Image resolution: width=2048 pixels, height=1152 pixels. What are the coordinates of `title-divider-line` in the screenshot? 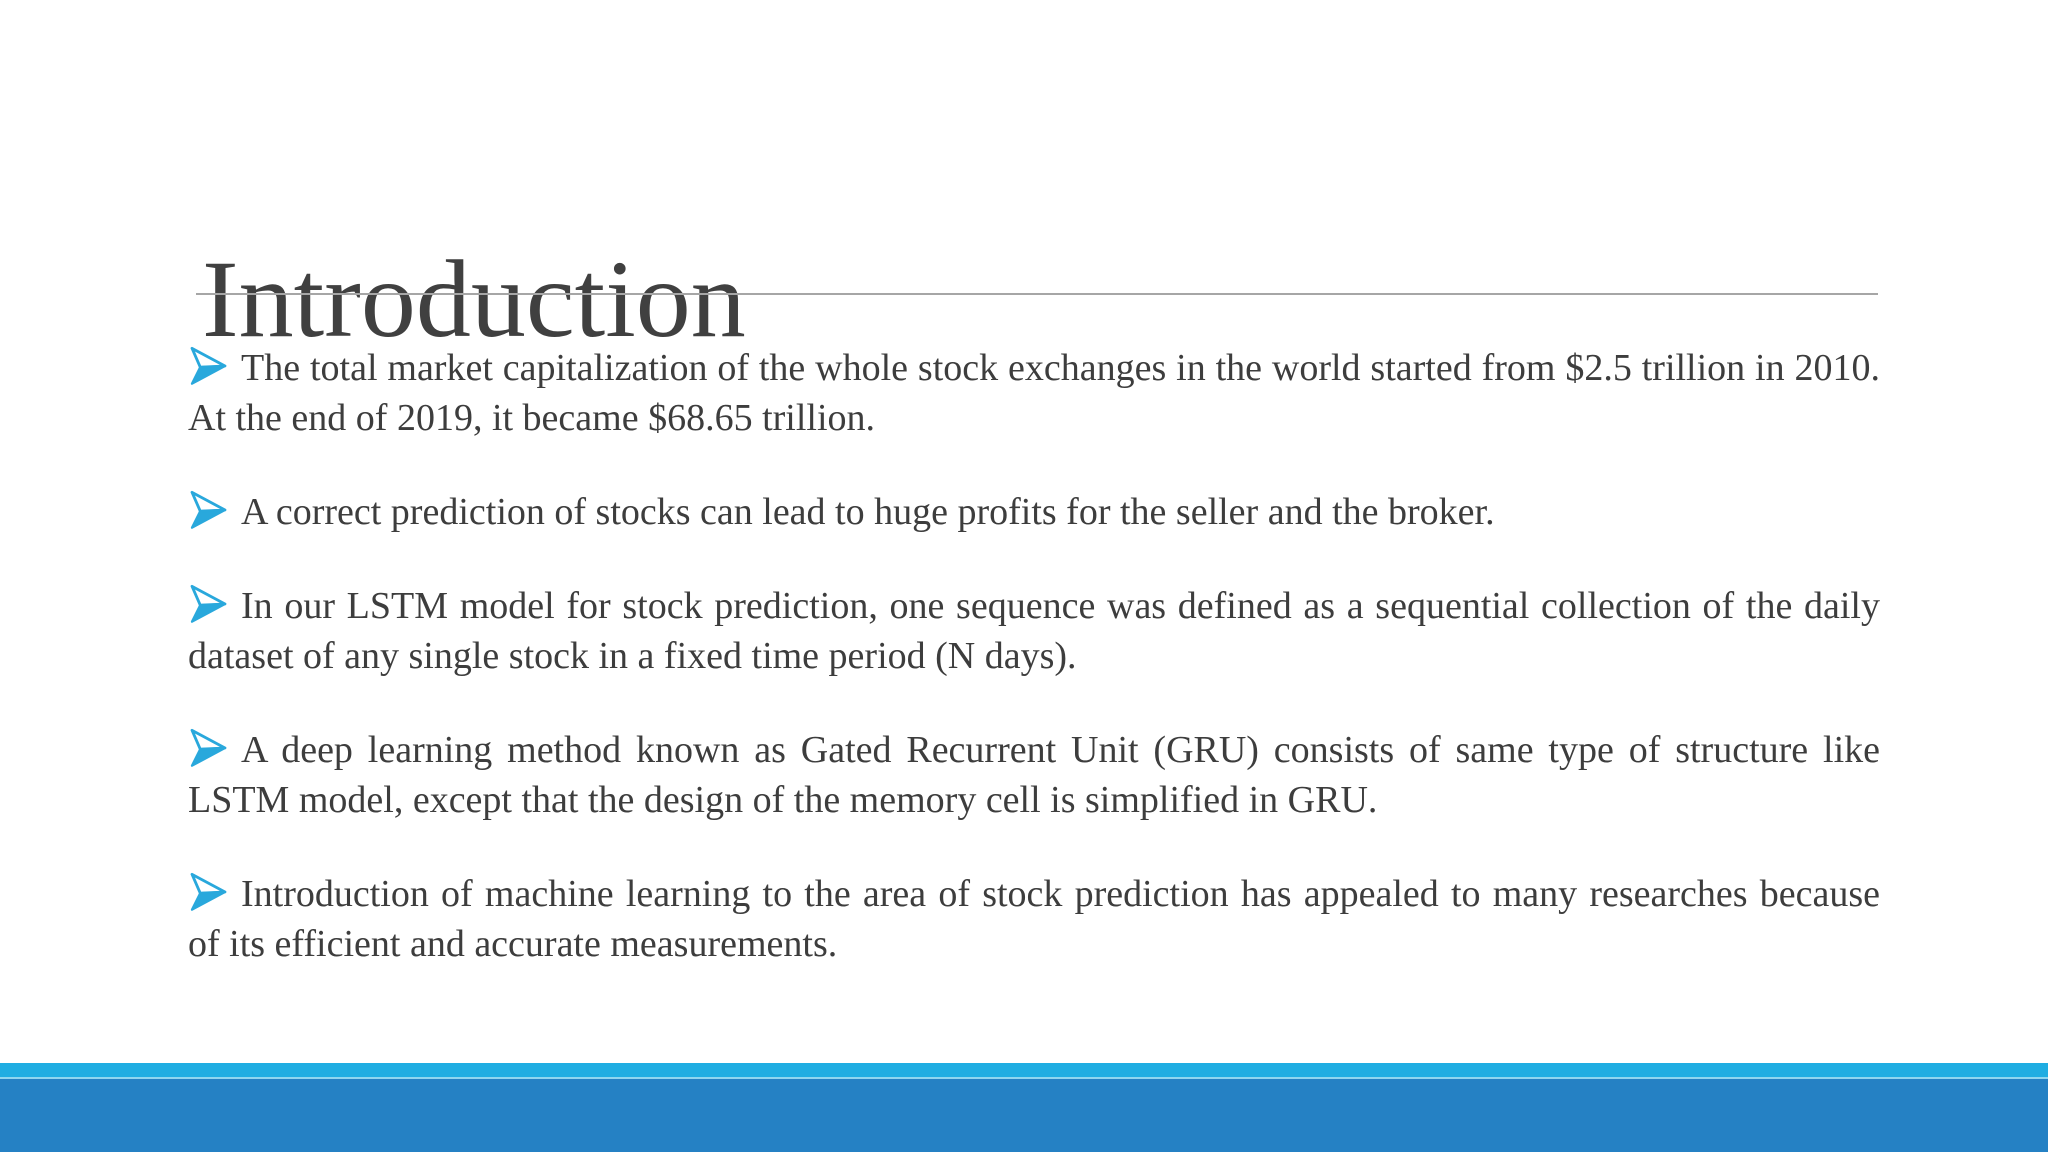 It's located at (1037, 294).